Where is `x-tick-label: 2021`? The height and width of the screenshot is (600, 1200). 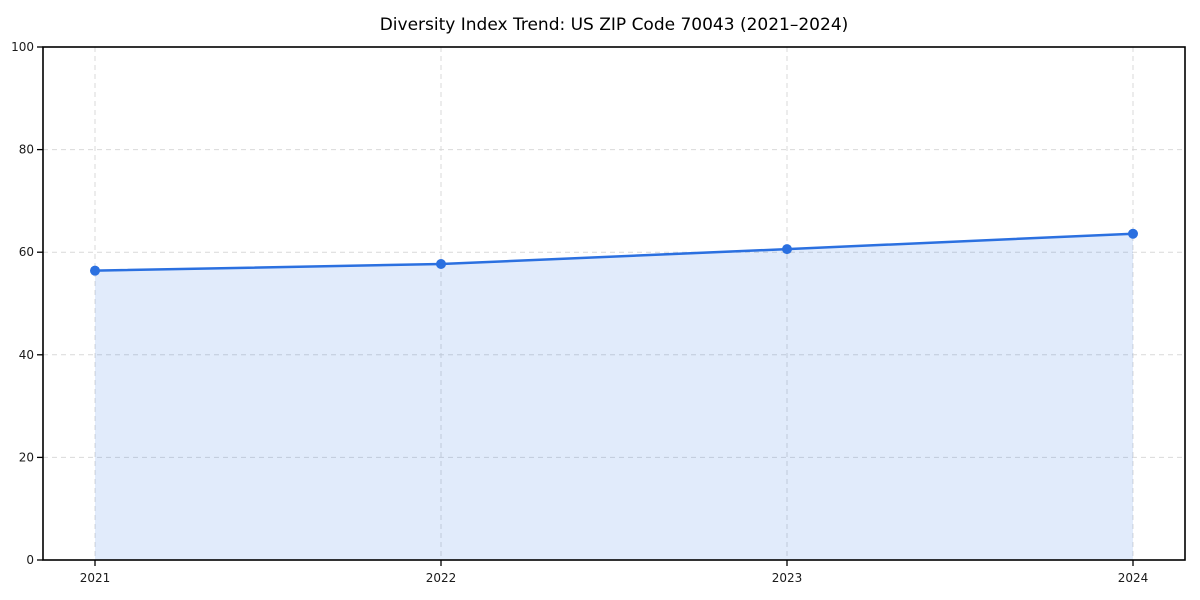 x-tick-label: 2021 is located at coordinates (95, 578).